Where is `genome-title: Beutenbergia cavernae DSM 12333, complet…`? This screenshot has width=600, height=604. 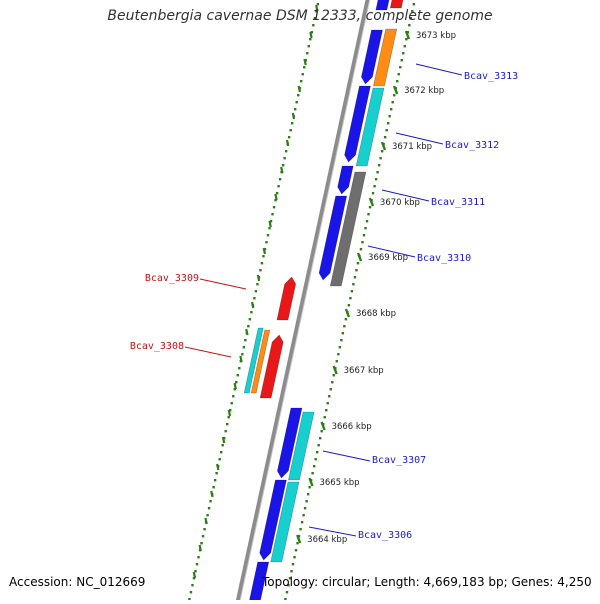
genome-title: Beutenbergia cavernae DSM 12333, complet… is located at coordinates (300, 16).